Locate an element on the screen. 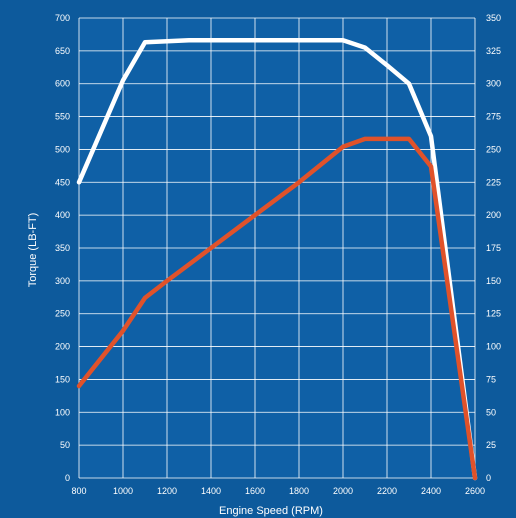  y-tick-label-left: 600 is located at coordinates (62, 84).